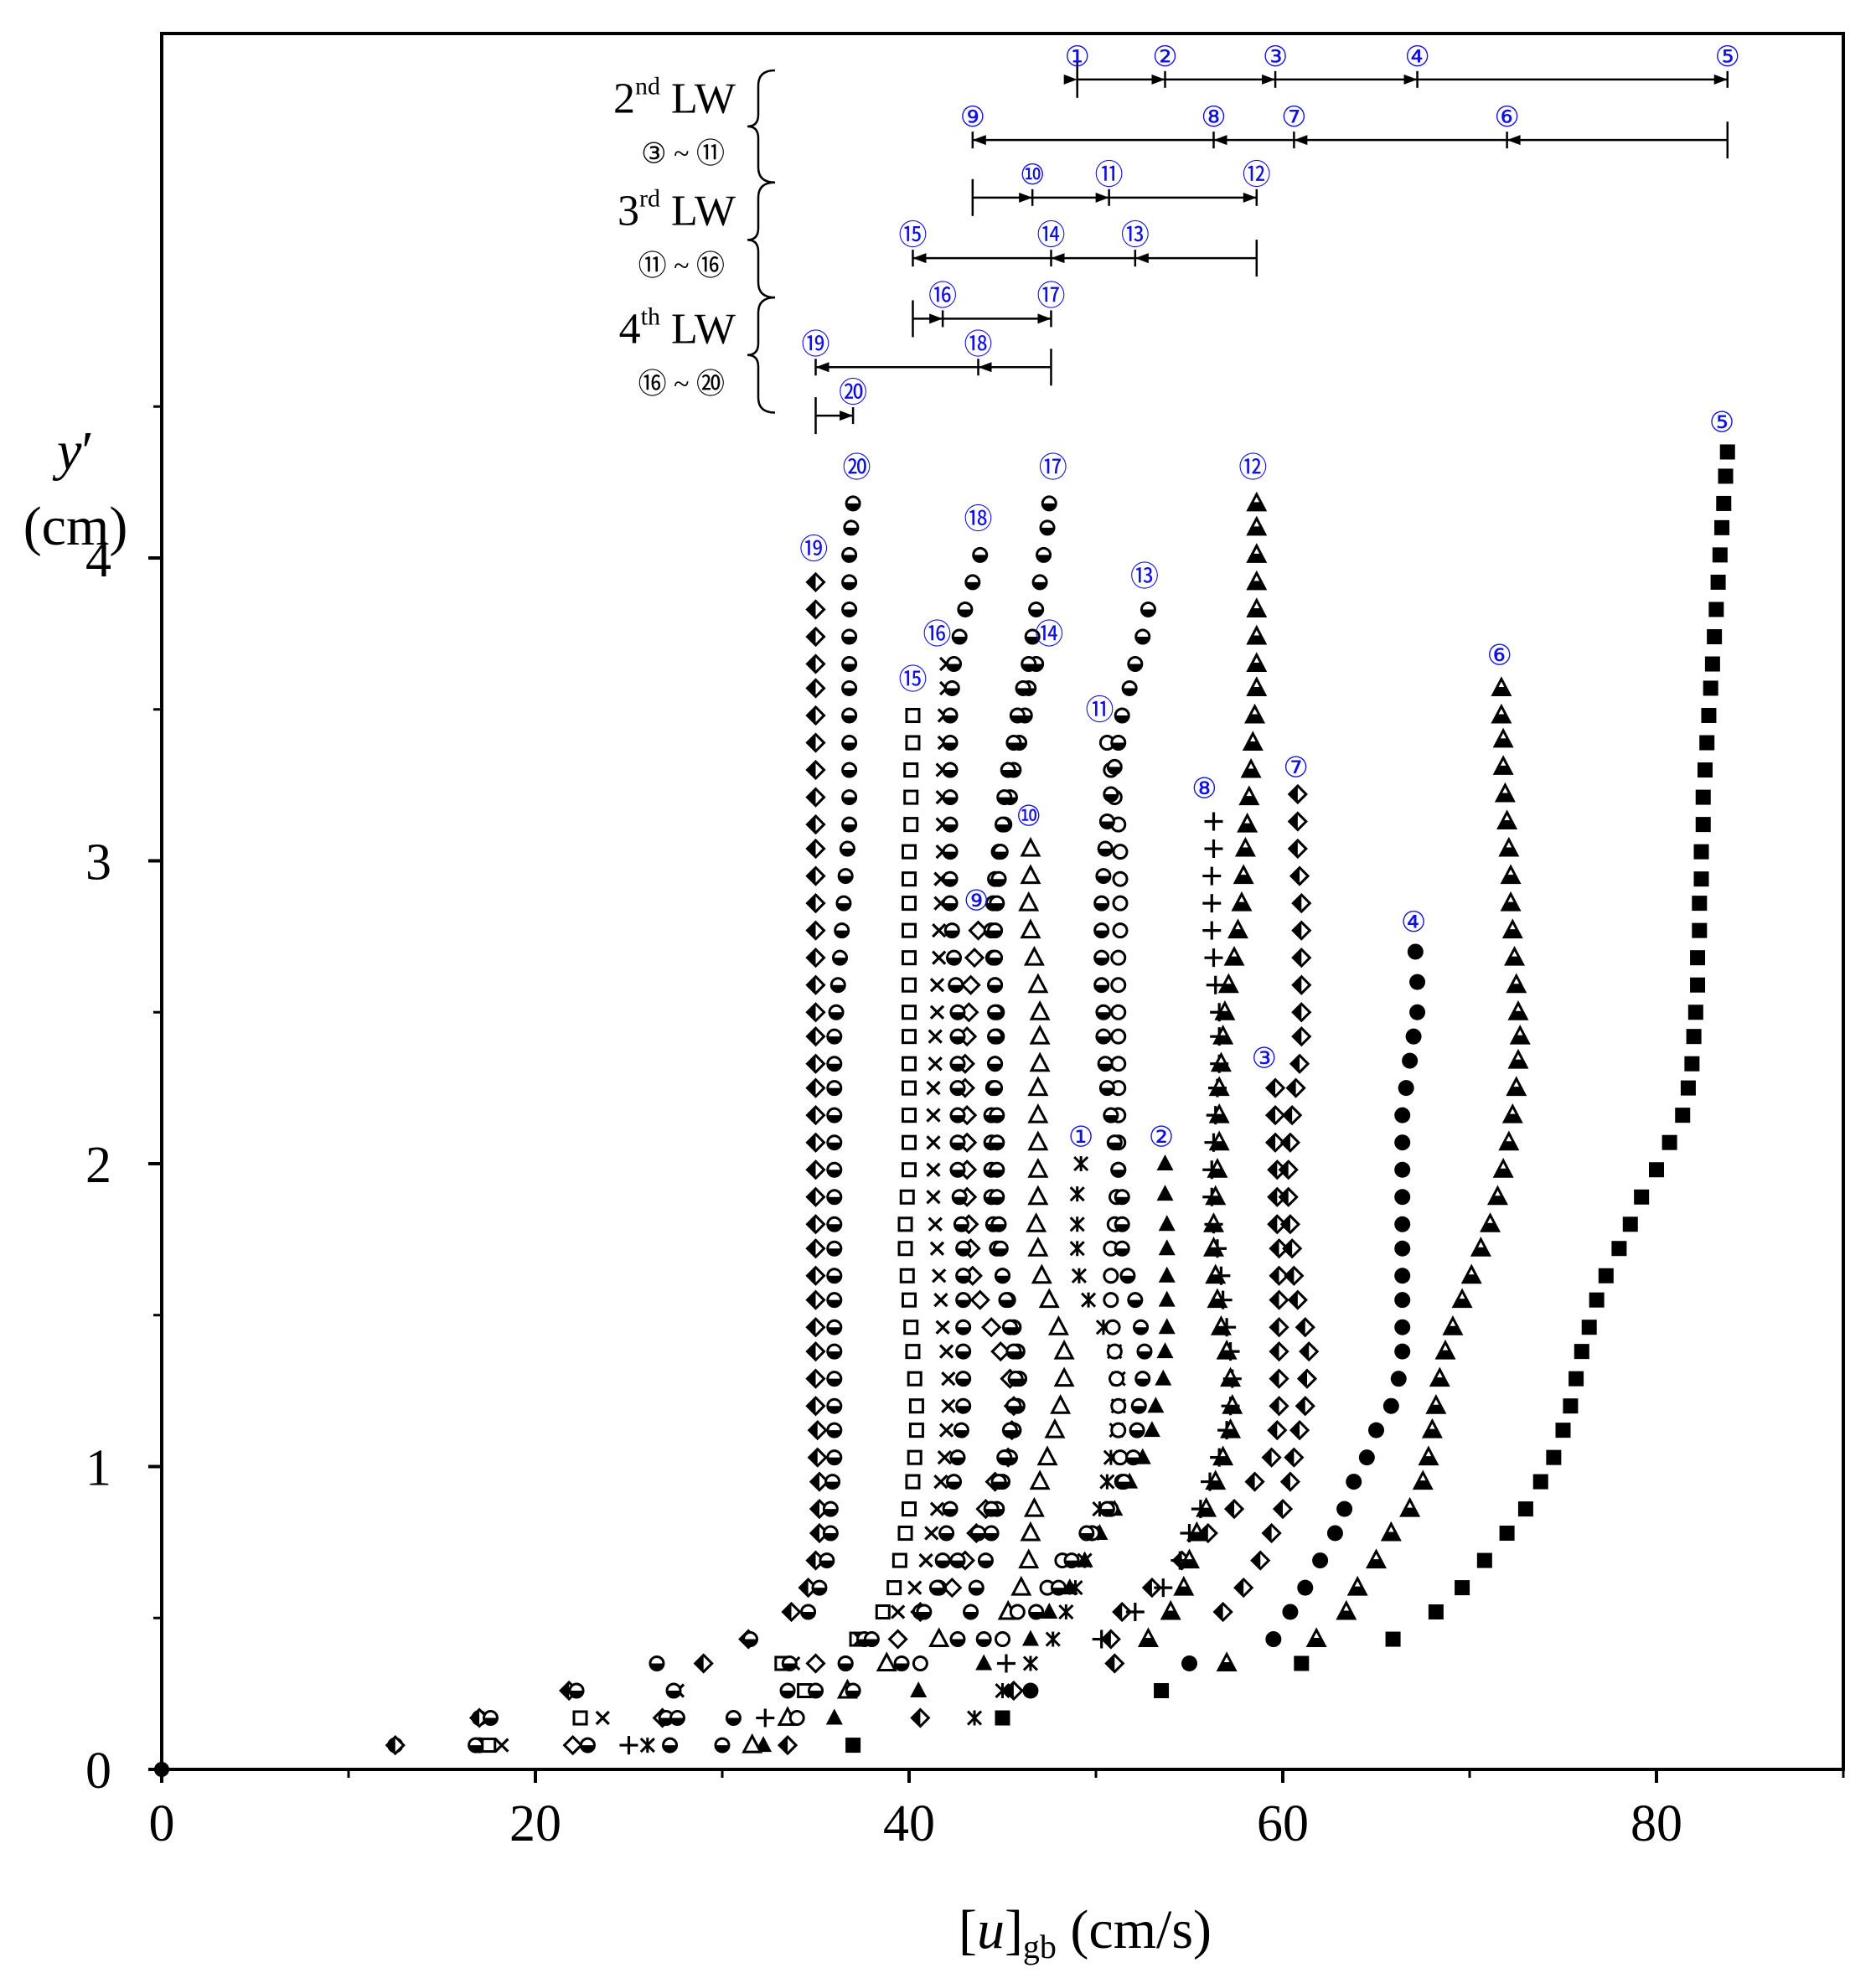 Image resolution: width=1876 pixels, height=1973 pixels. What do you see at coordinates (1032, 176) in the screenshot?
I see `series-label-text: ⑩` at bounding box center [1032, 176].